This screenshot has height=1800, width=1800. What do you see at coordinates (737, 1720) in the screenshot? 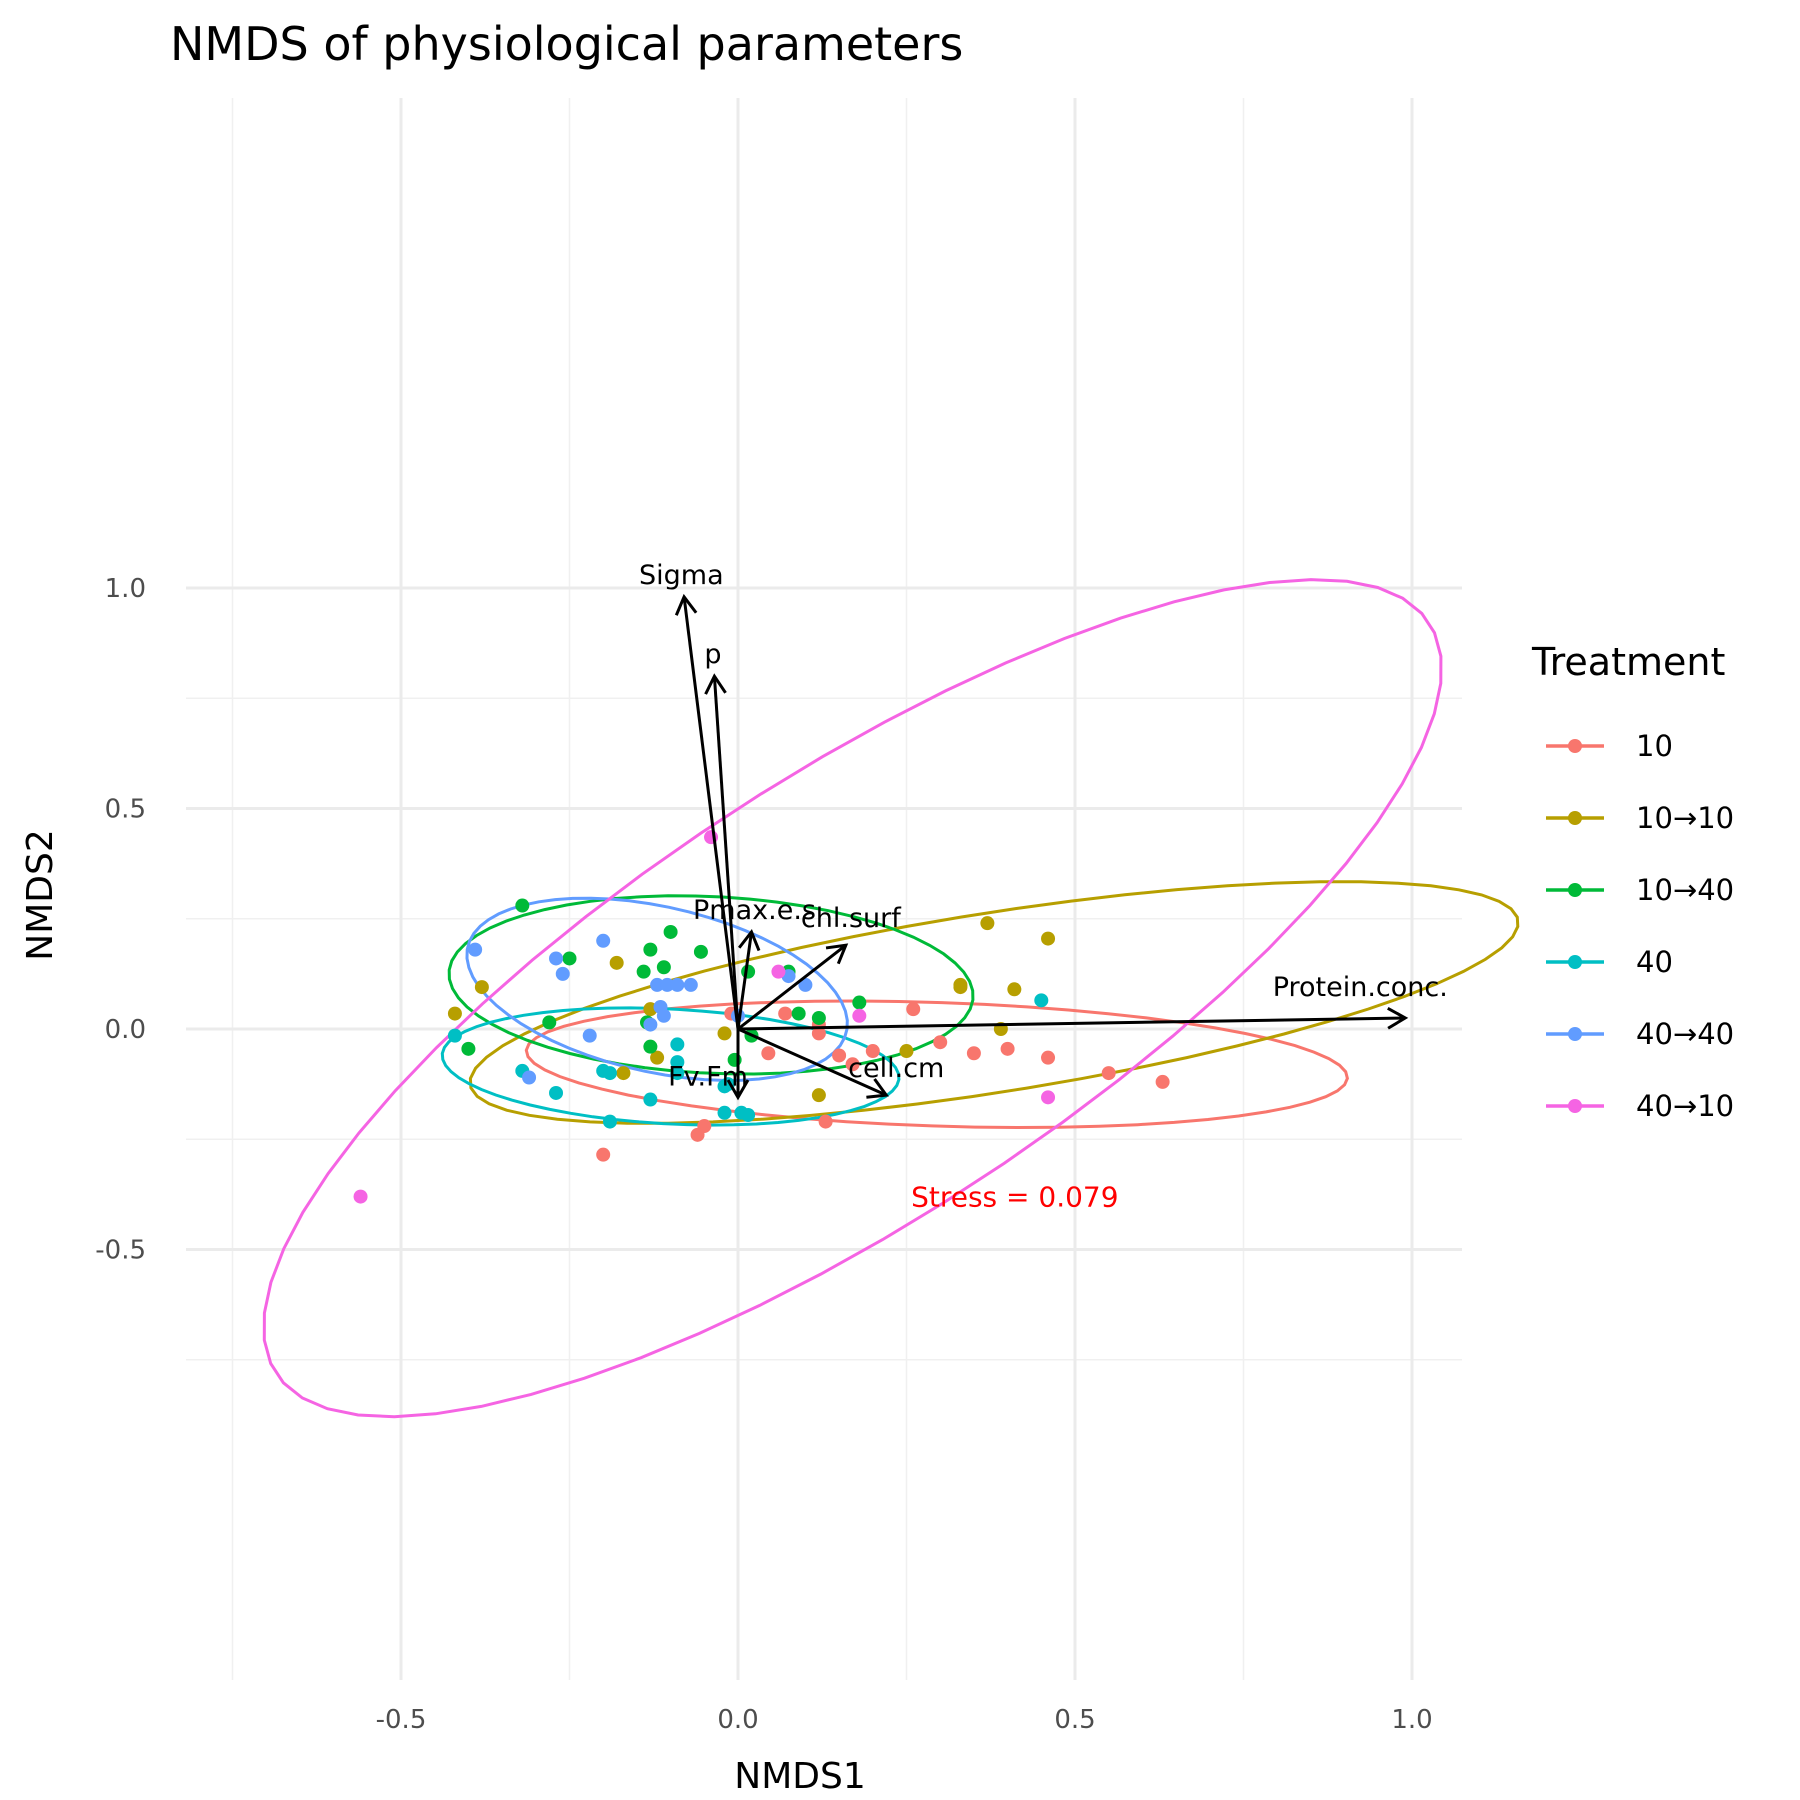
I see `x-tick-label: 0.0` at bounding box center [737, 1720].